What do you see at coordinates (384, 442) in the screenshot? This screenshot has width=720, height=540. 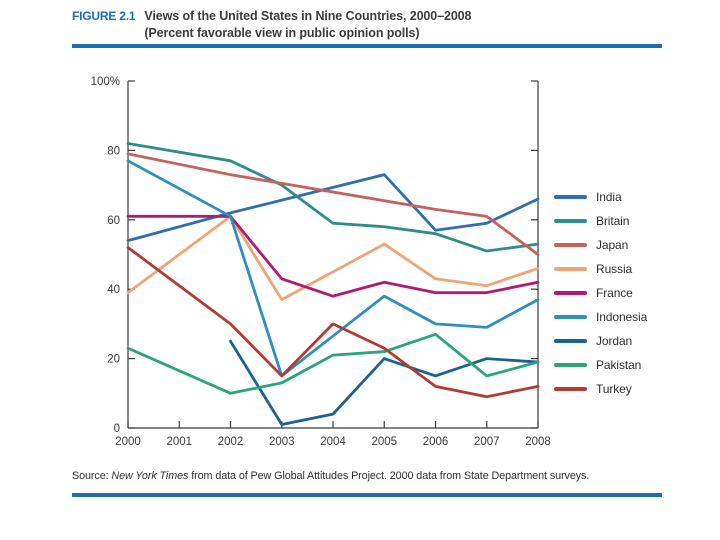 I see `x-tick-label: 2005` at bounding box center [384, 442].